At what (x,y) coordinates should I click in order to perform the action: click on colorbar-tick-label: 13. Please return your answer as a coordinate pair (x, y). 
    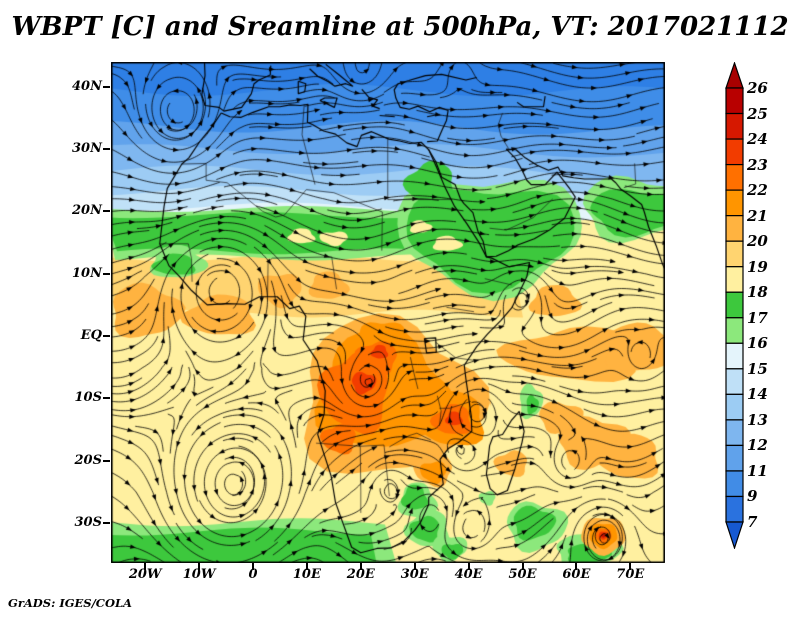
    Looking at the image, I should click on (757, 419).